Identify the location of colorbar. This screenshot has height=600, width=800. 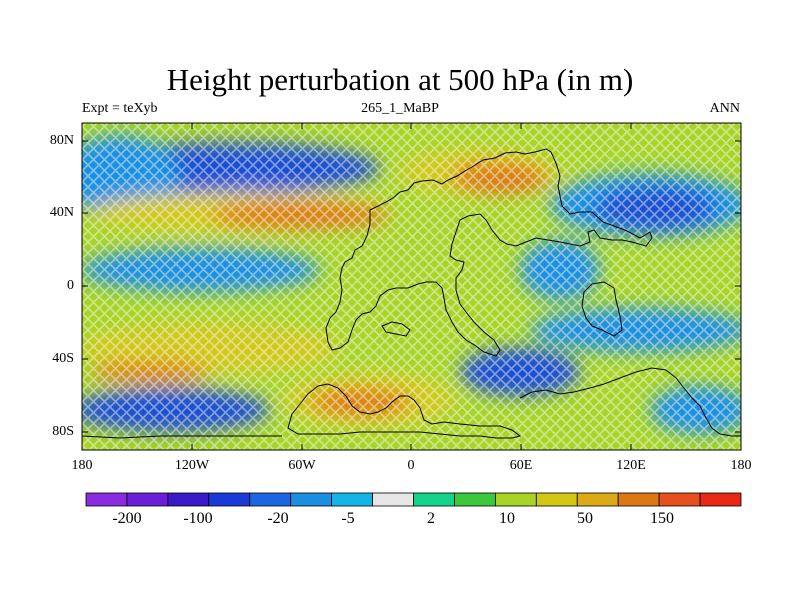
(413, 499).